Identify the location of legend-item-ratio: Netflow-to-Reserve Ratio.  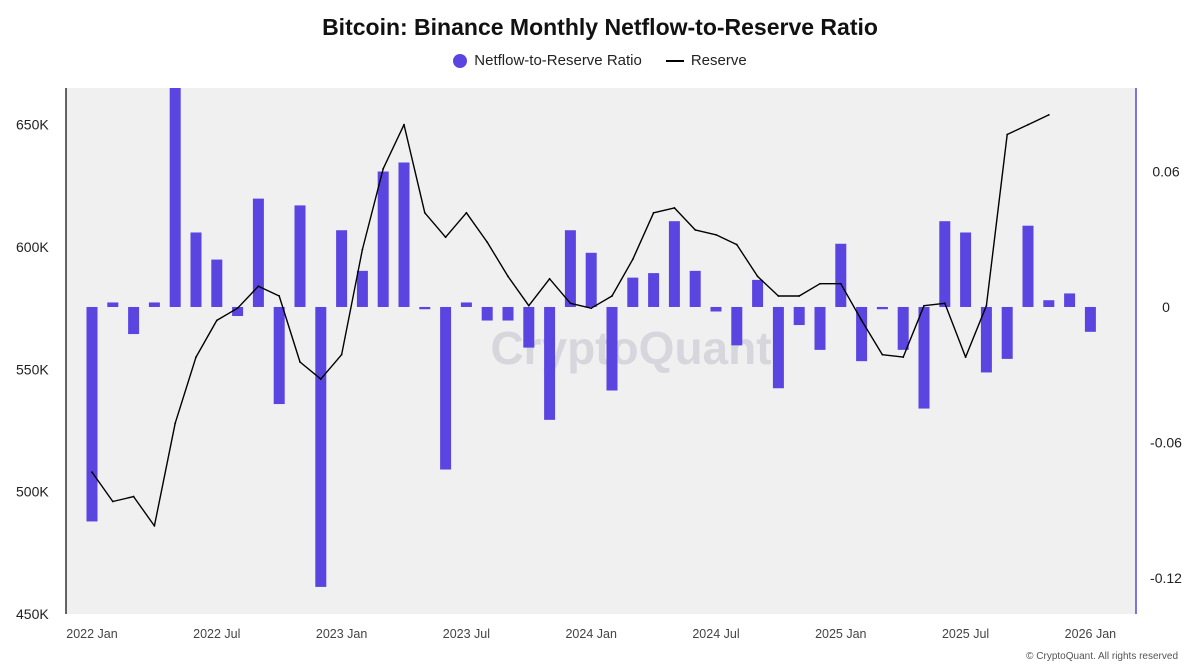
(547, 60).